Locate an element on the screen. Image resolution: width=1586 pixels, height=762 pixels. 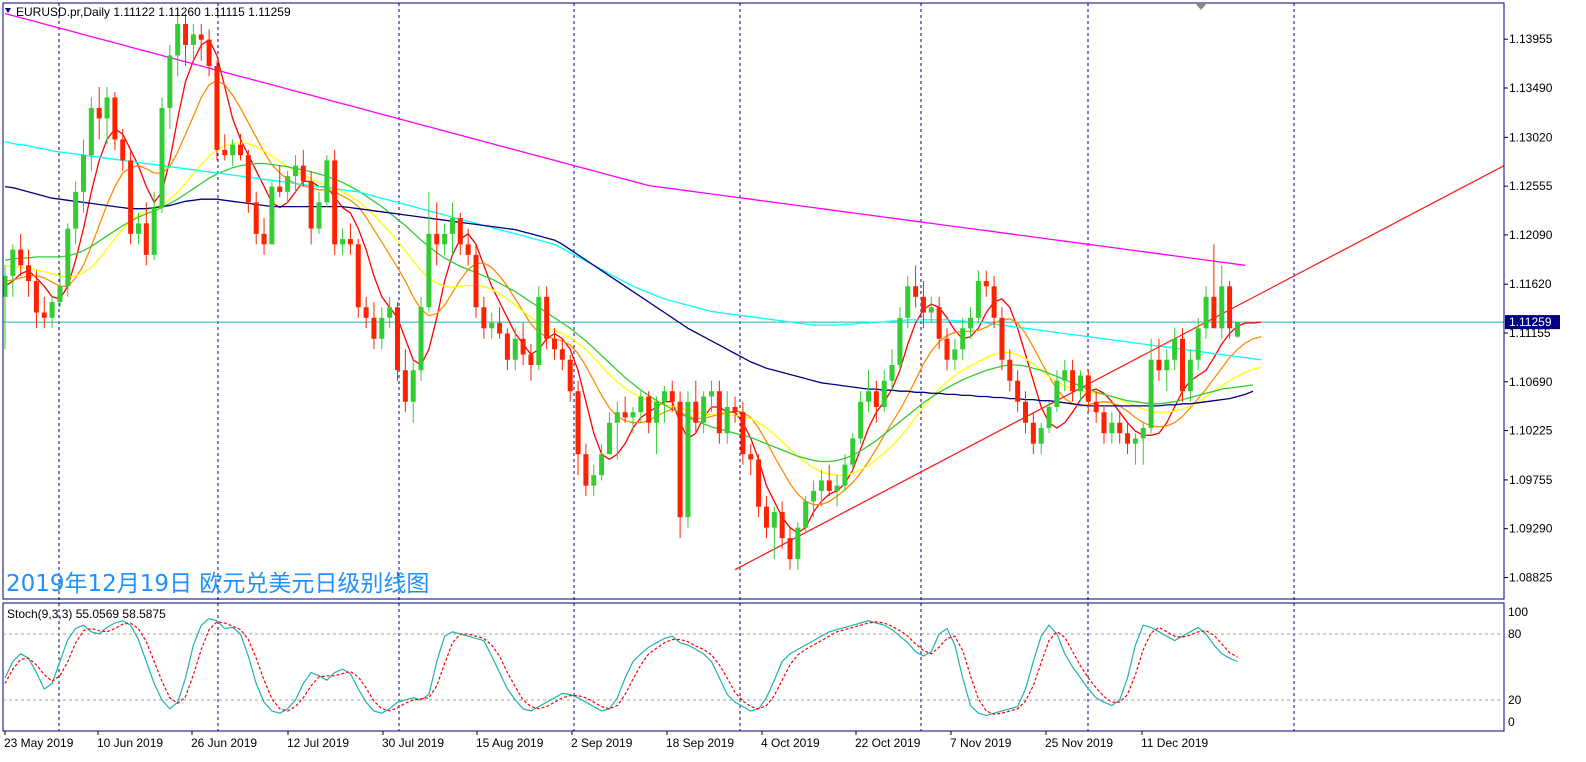
time-tick-label: 15 Aug 2019 is located at coordinates (510, 743).